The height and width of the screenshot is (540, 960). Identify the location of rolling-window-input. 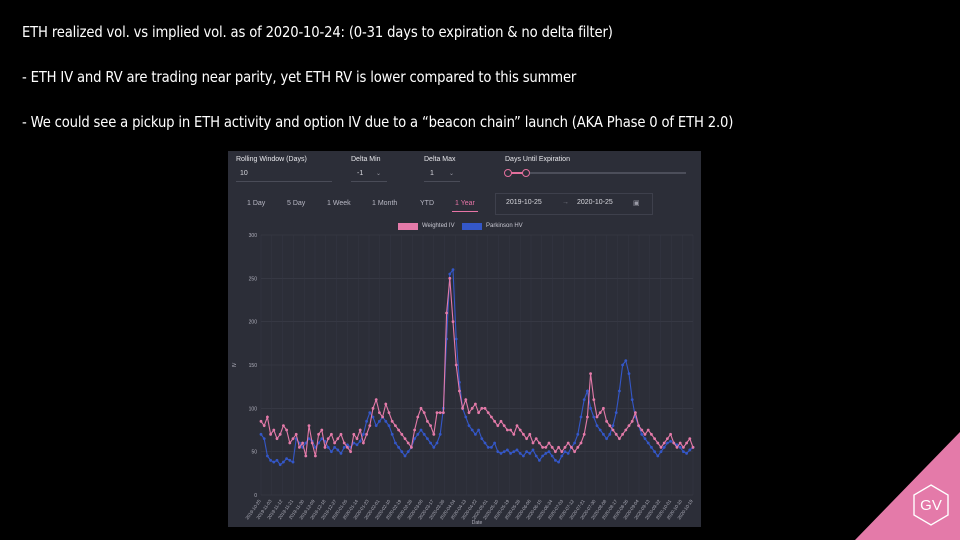
(284, 174).